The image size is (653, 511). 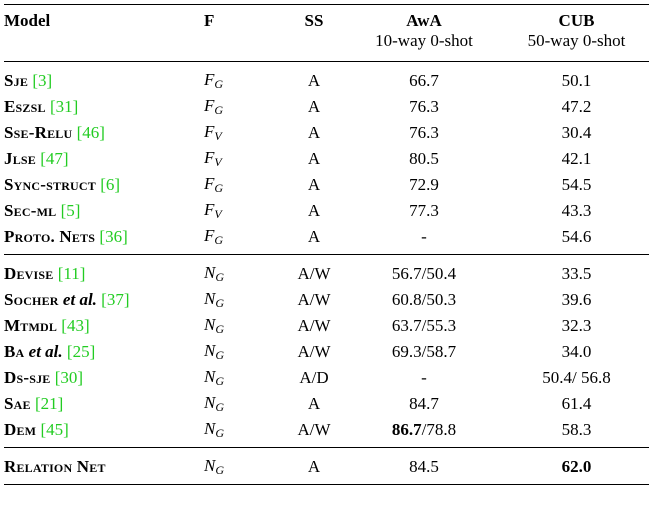 I want to click on reference-link: [47], so click(x=54, y=158).